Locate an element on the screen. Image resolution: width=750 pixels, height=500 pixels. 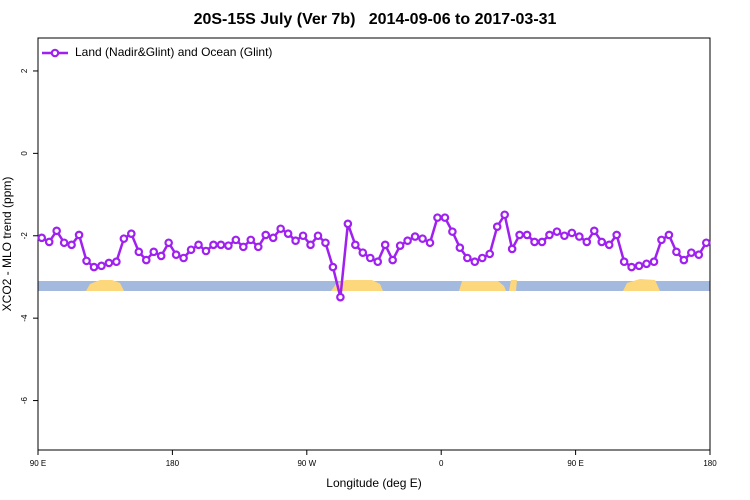
x-axis-label: Longitude (deg E) is located at coordinates (373, 483).